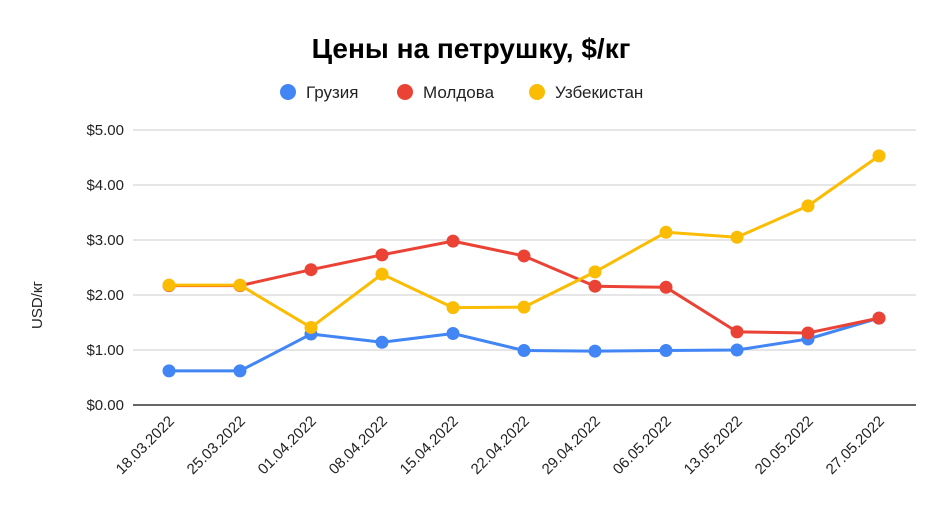 Image resolution: width=942 pixels, height=517 pixels. What do you see at coordinates (358, 445) in the screenshot?
I see `x-tick-label: 08.04.2022` at bounding box center [358, 445].